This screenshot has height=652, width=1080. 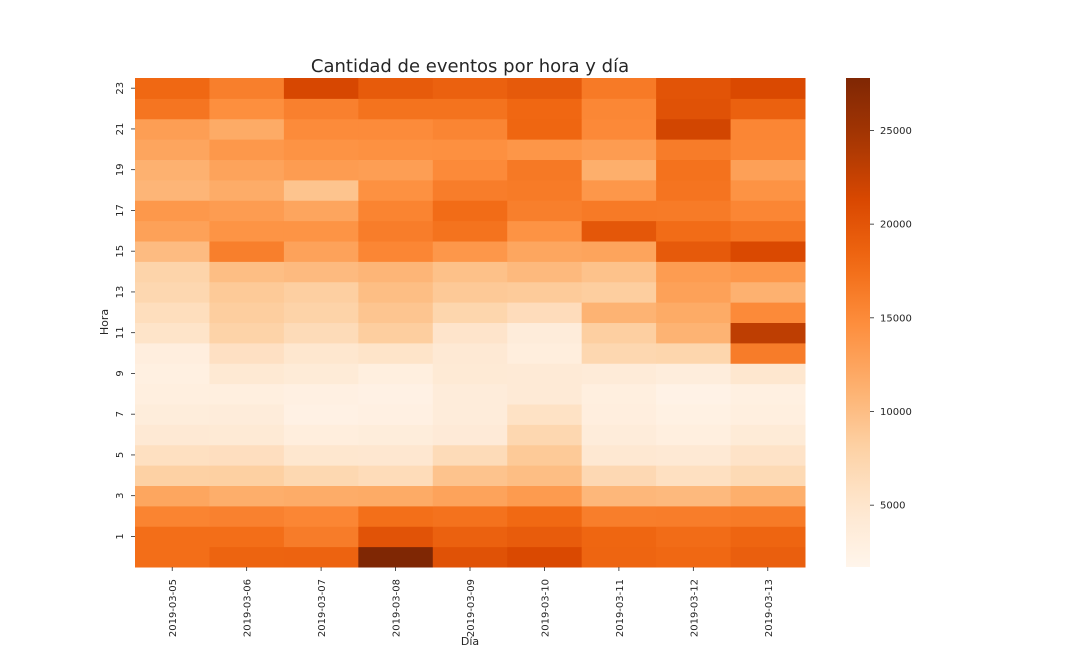 What do you see at coordinates (120, 169) in the screenshot?
I see `y-tick-label: 19` at bounding box center [120, 169].